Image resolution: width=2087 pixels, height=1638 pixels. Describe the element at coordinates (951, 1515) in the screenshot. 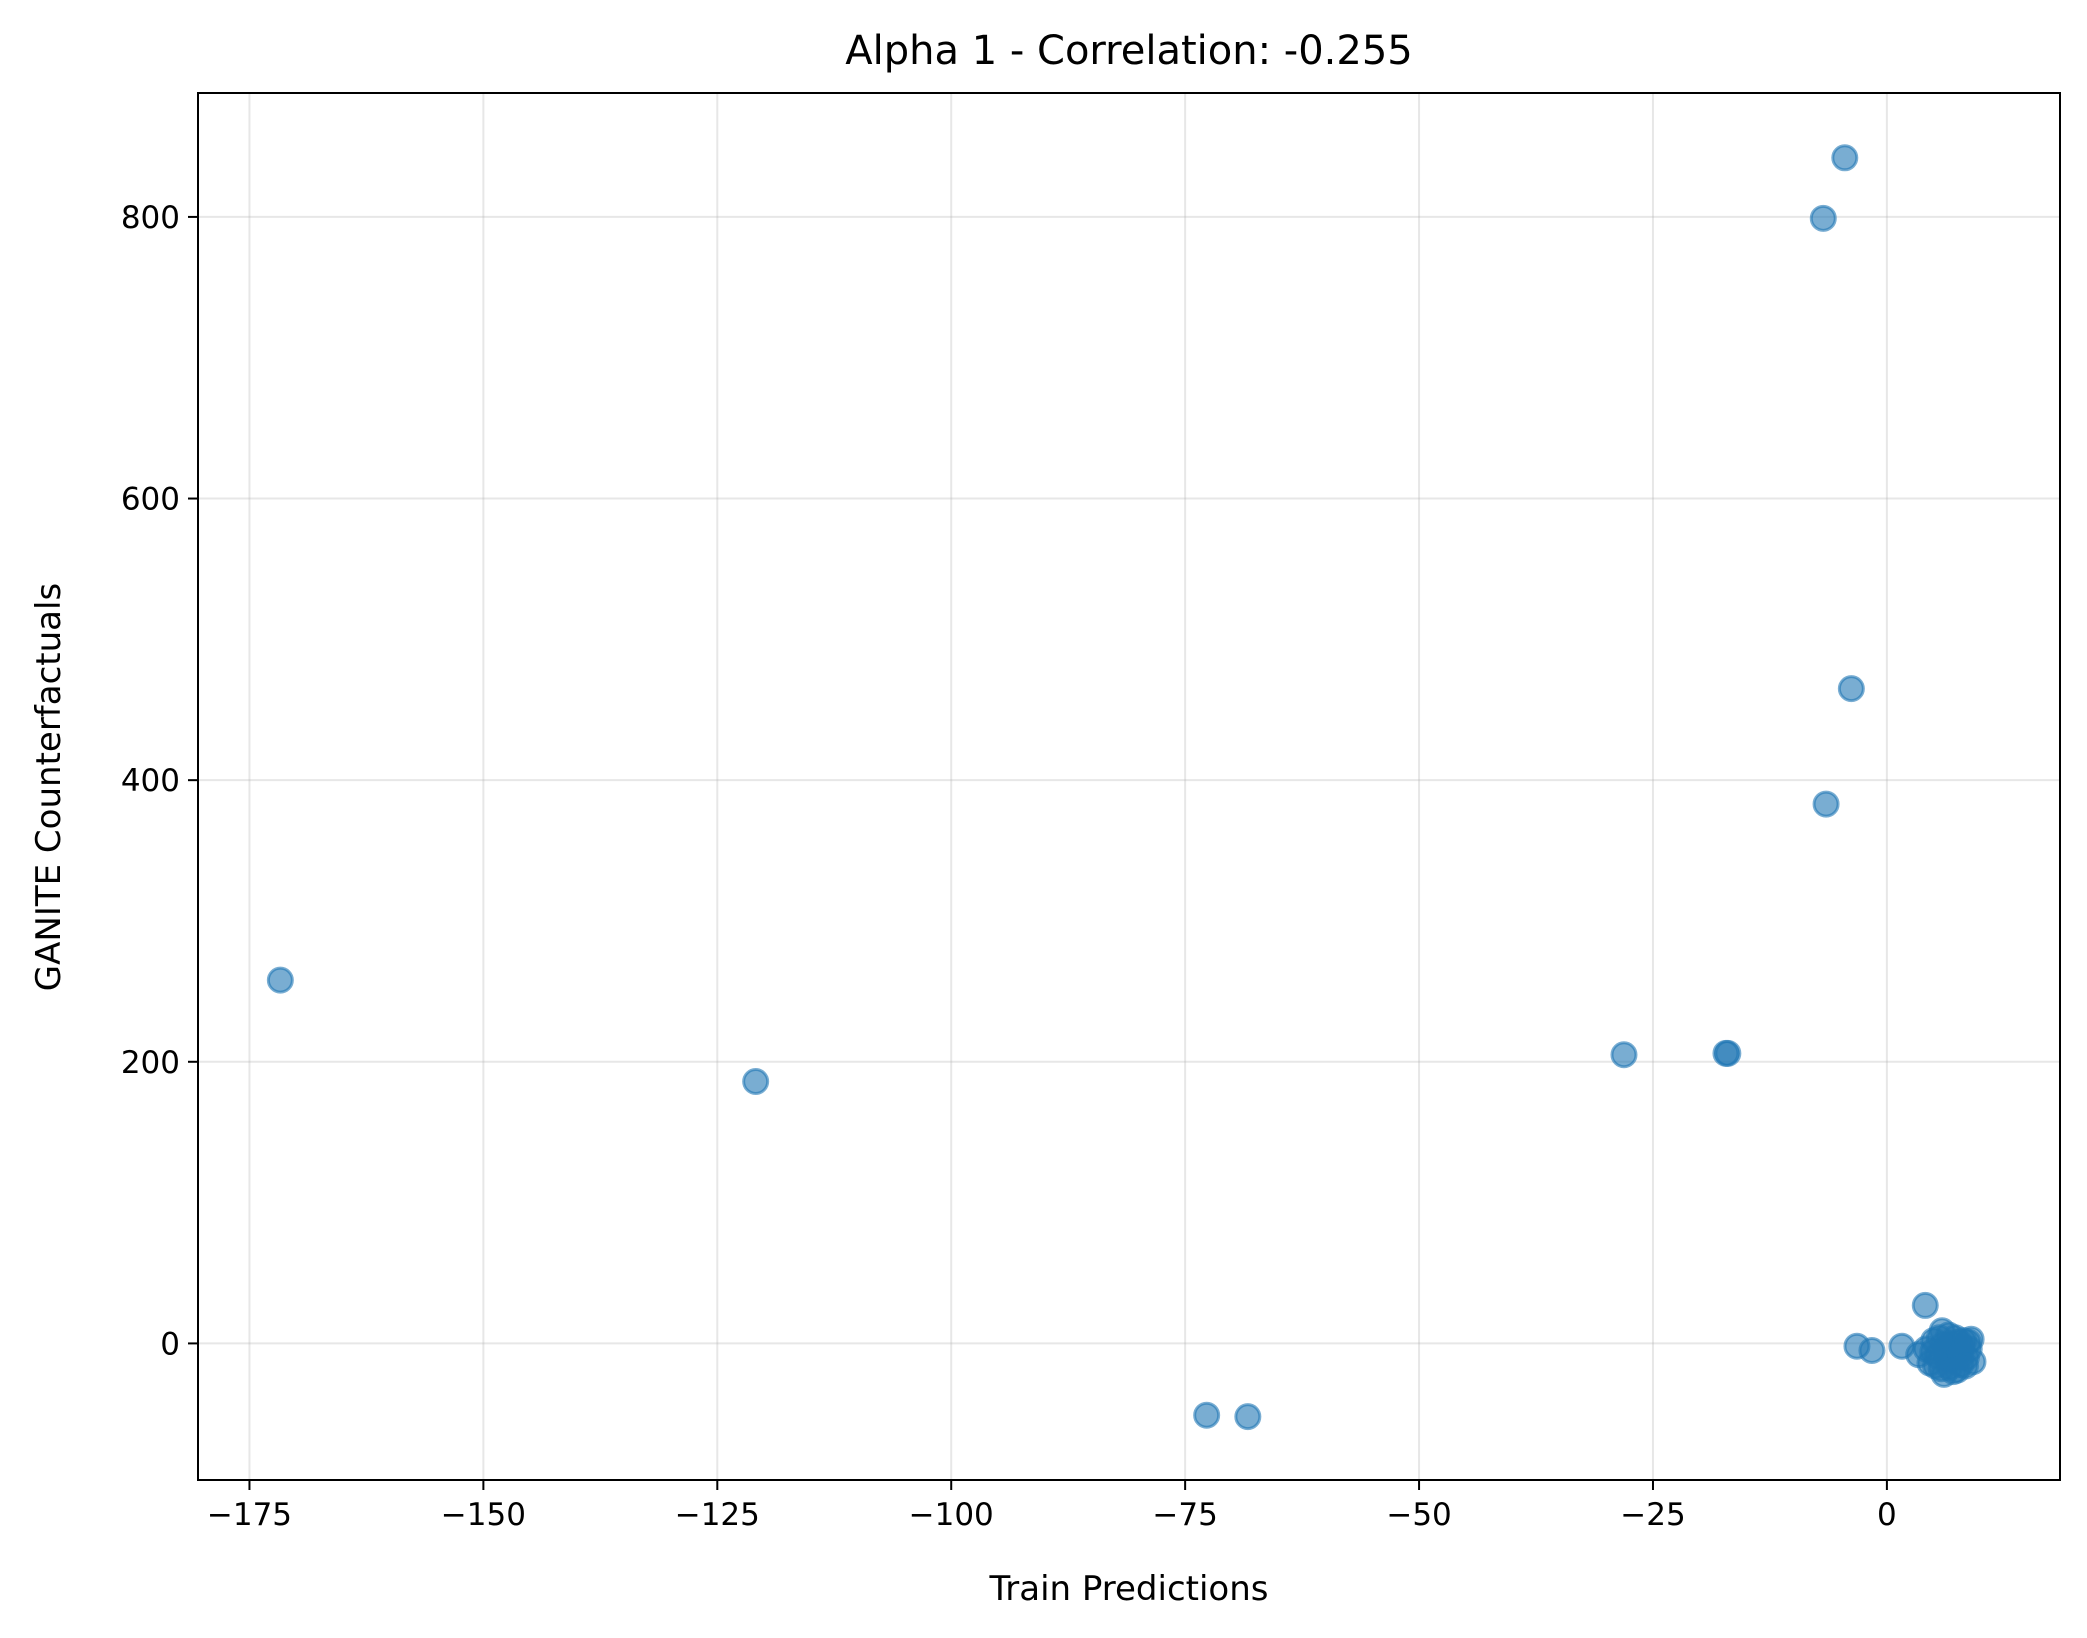

I see `x-tick-label: −100` at that location.